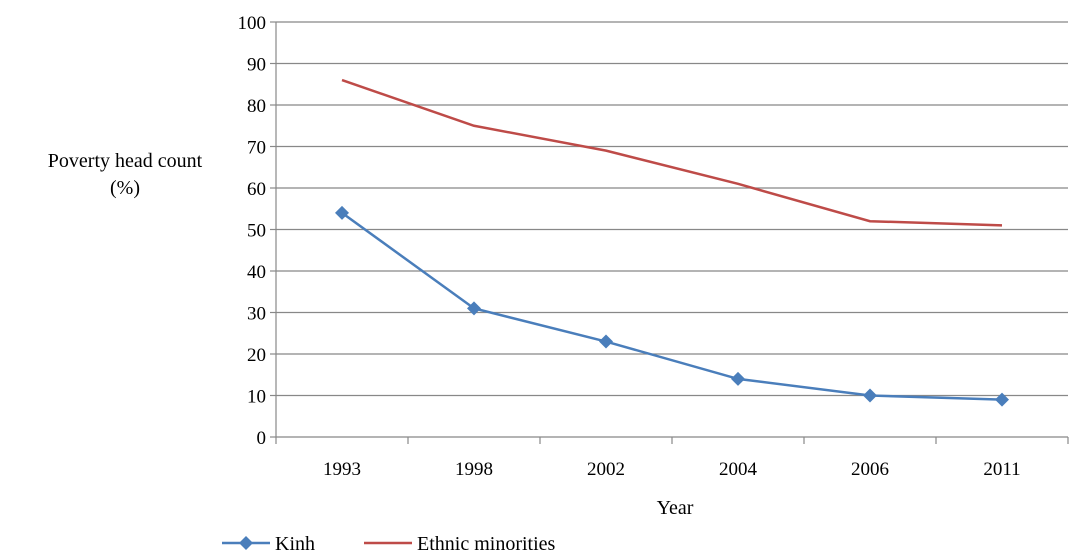  Describe the element at coordinates (256, 148) in the screenshot. I see `y-tick-label: 70` at that location.